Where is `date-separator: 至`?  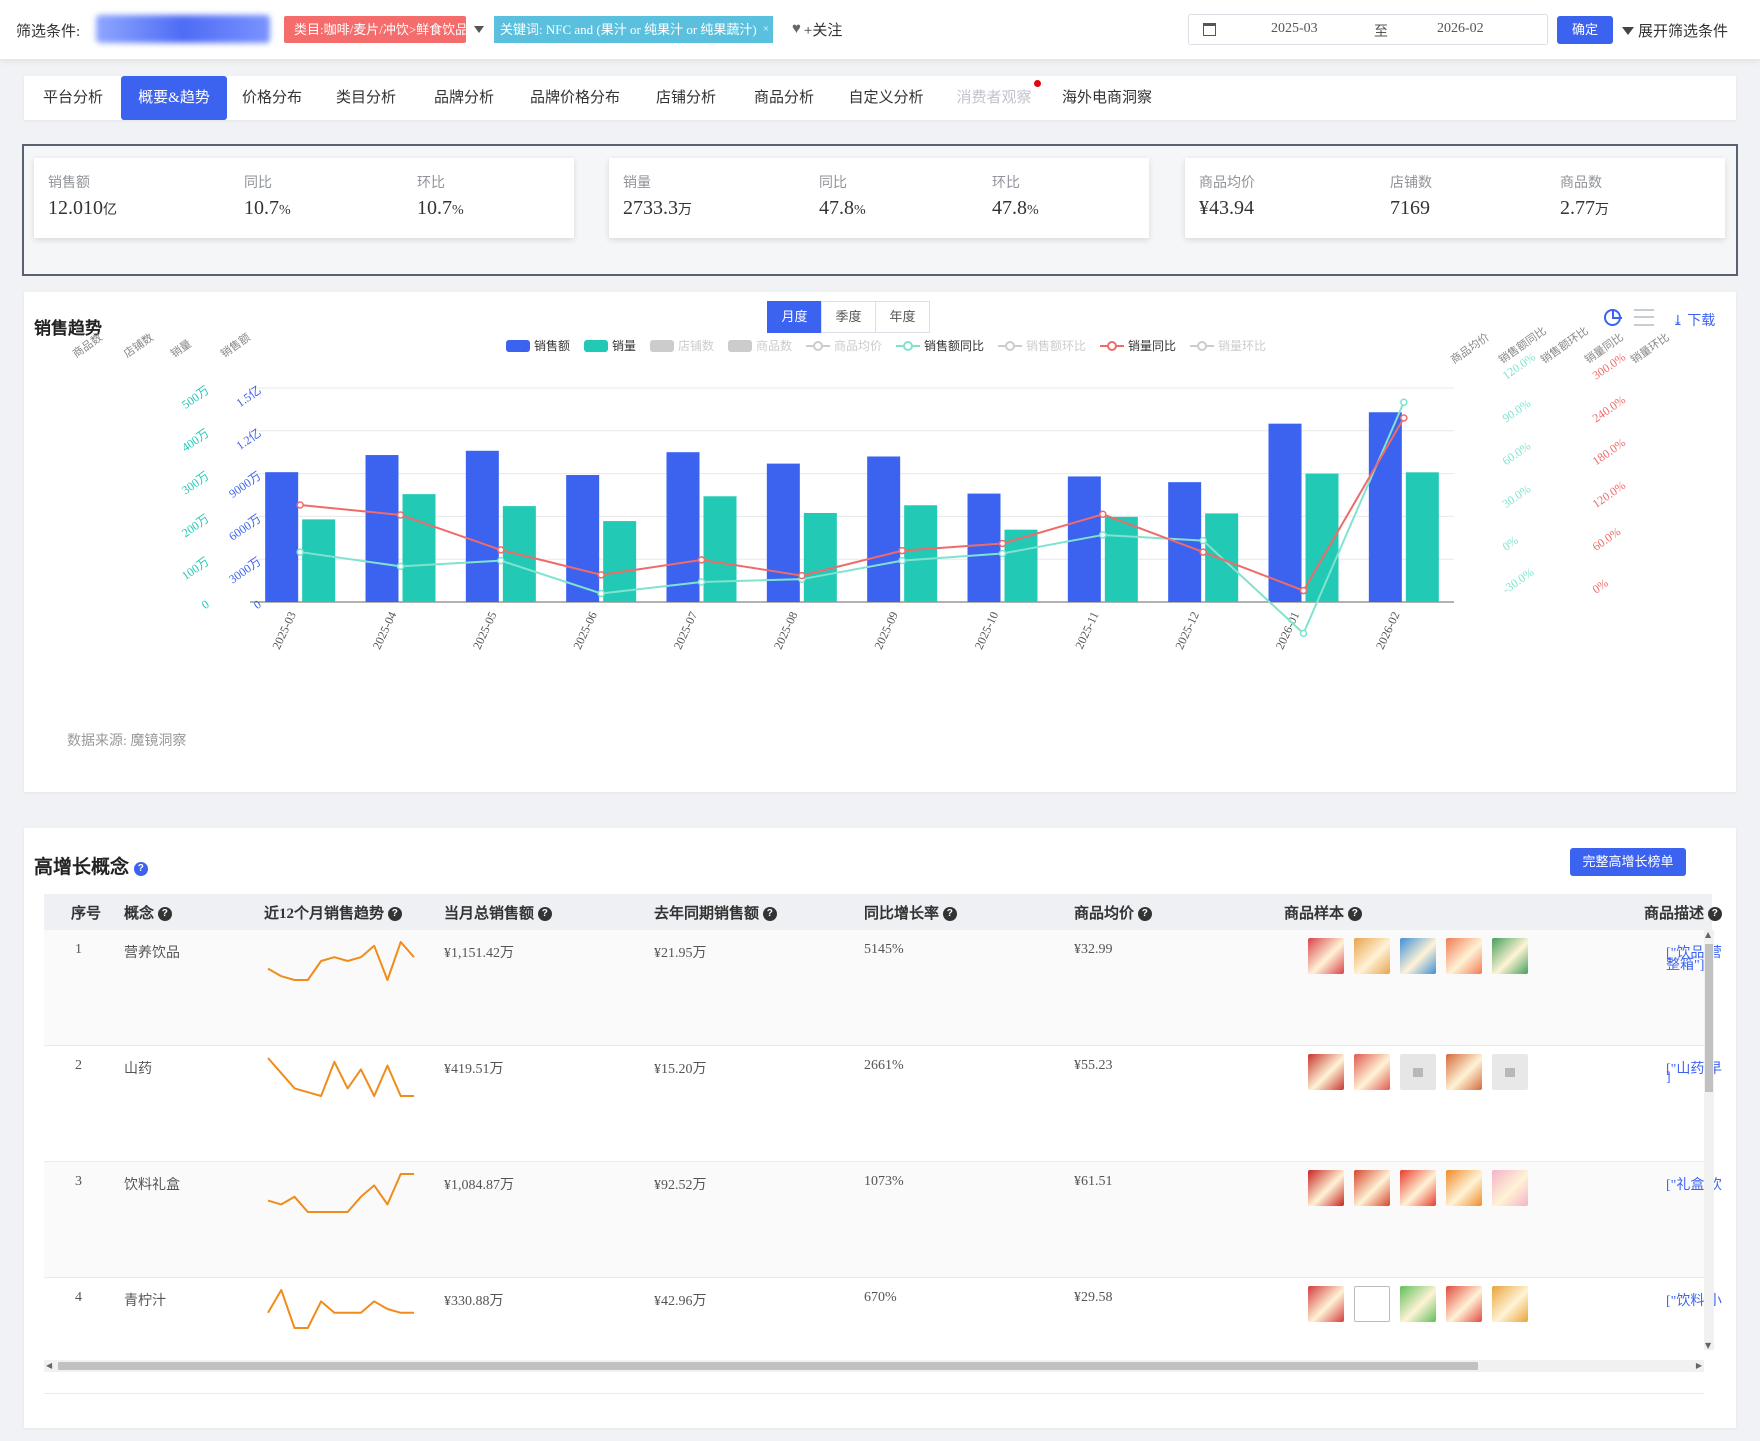 date-separator: 至 is located at coordinates (1381, 32).